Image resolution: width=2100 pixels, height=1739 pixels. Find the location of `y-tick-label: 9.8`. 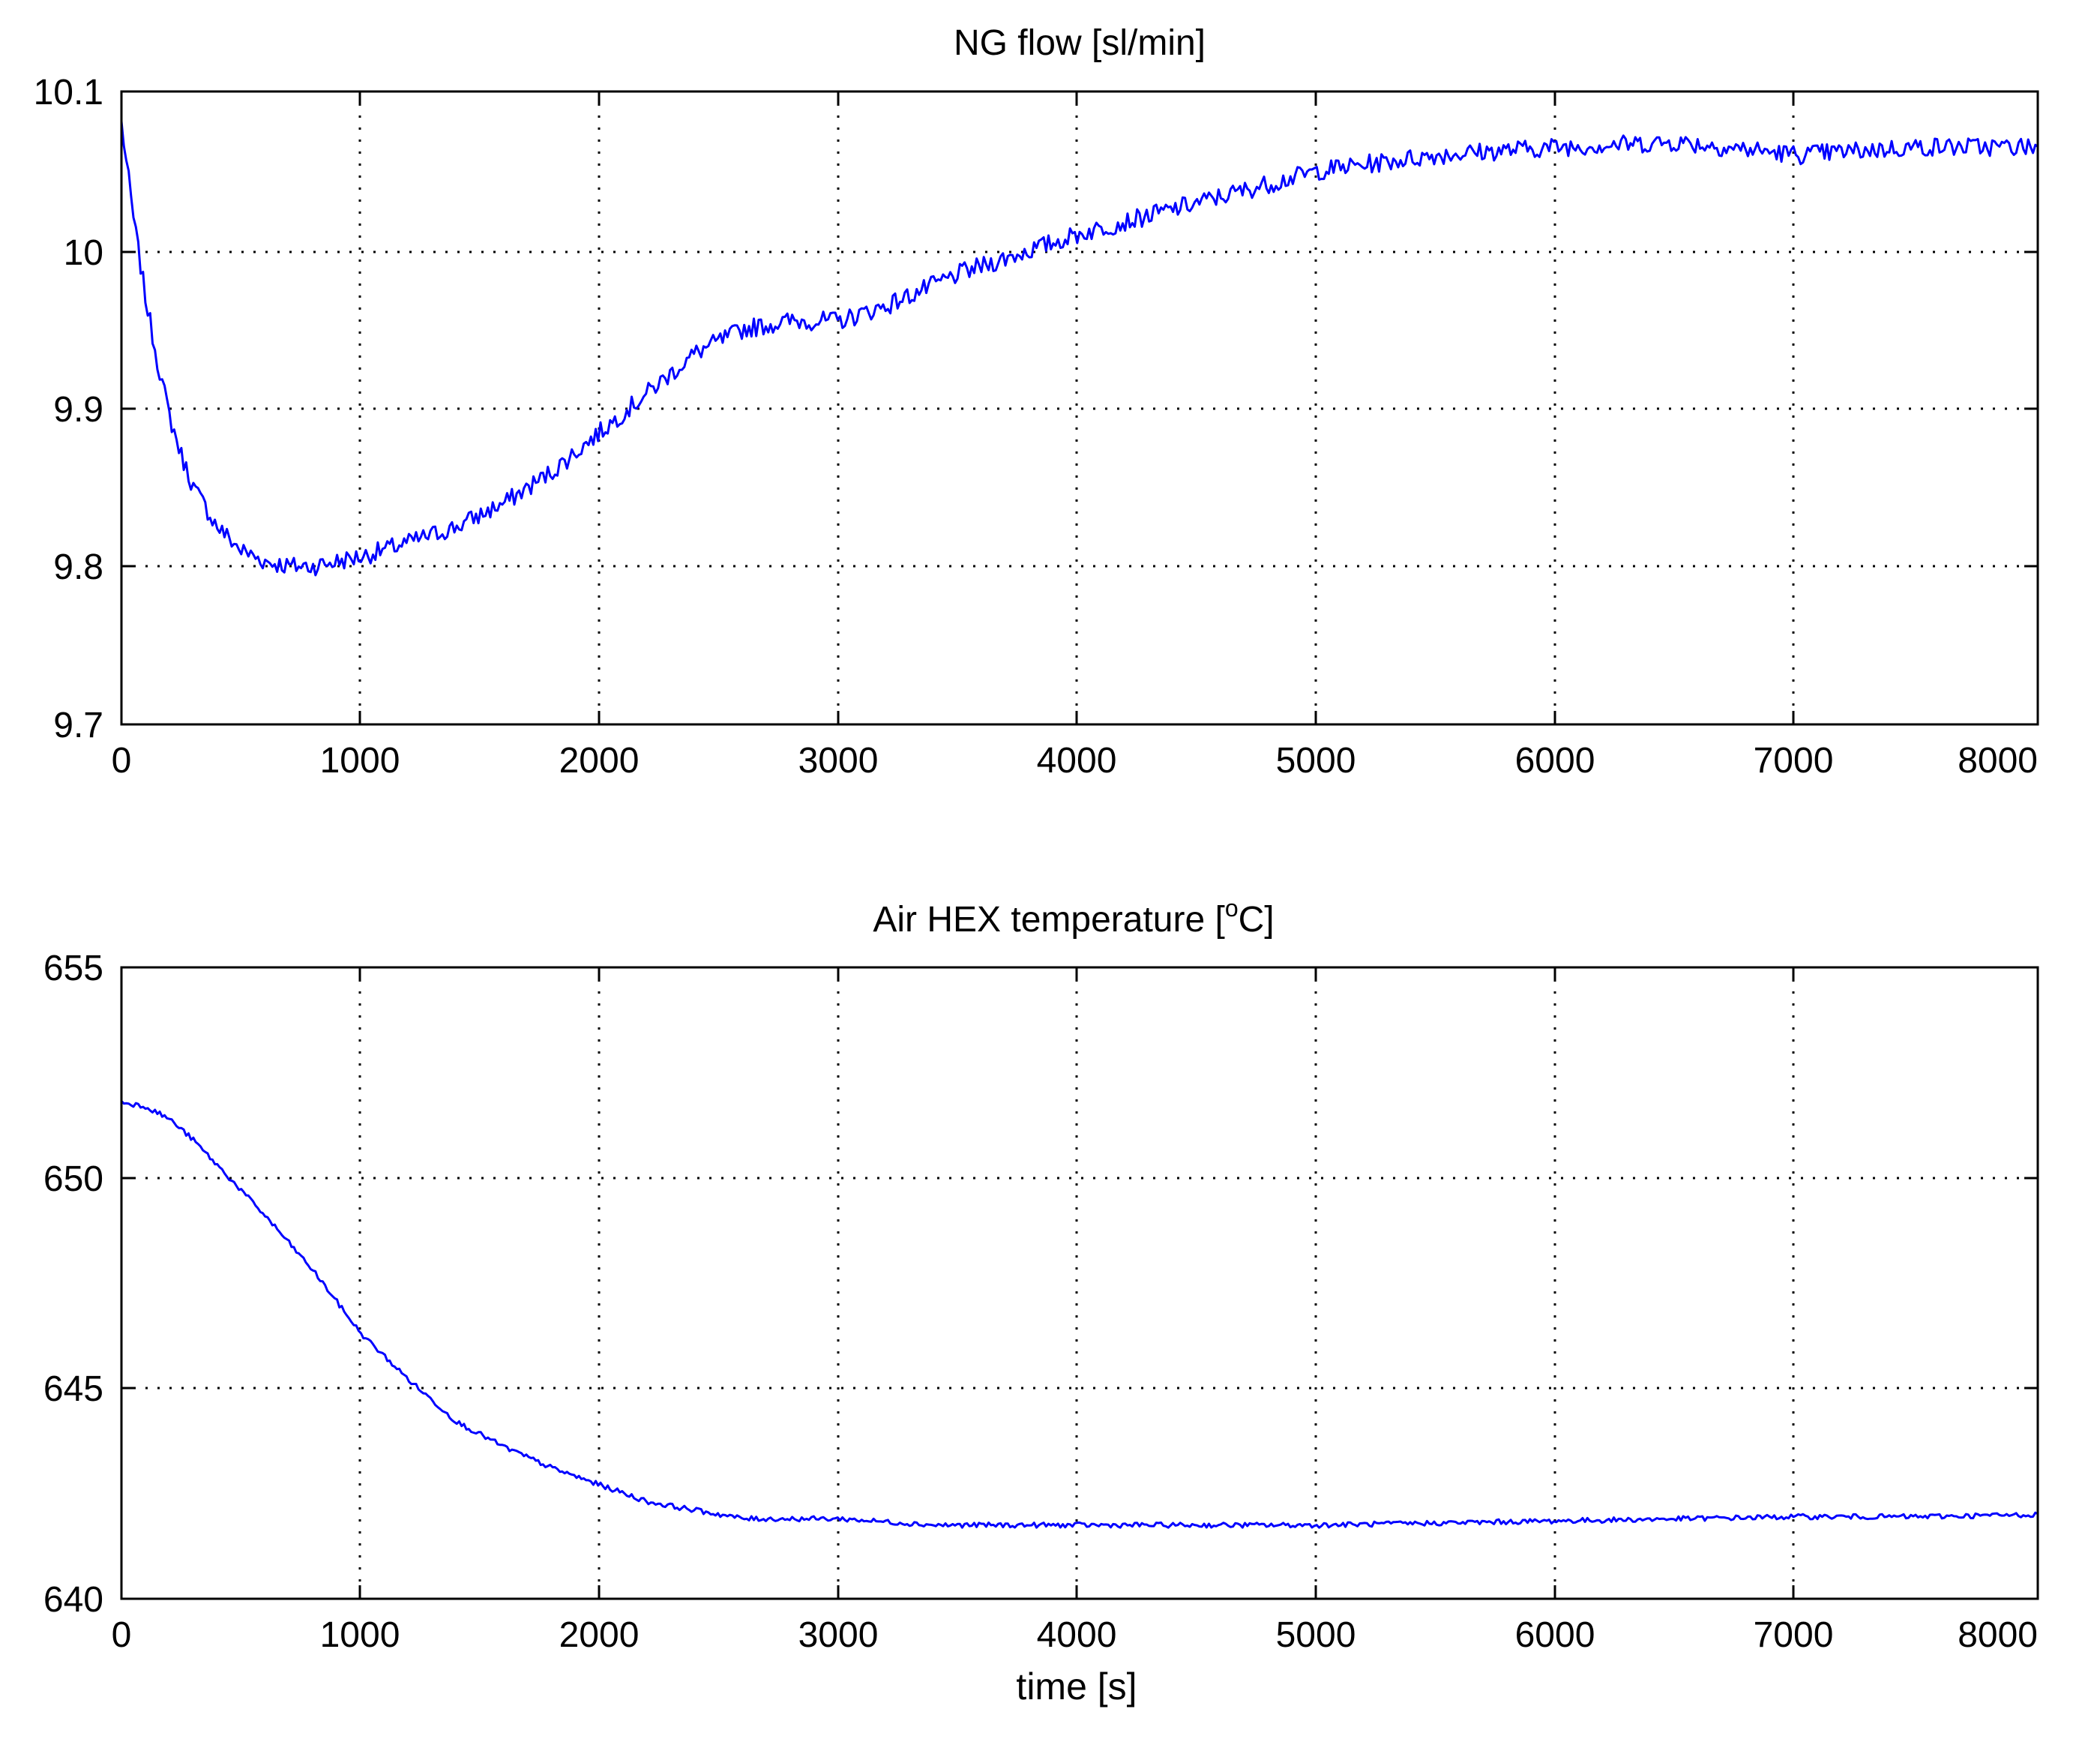

y-tick-label: 9.8 is located at coordinates (78, 567).